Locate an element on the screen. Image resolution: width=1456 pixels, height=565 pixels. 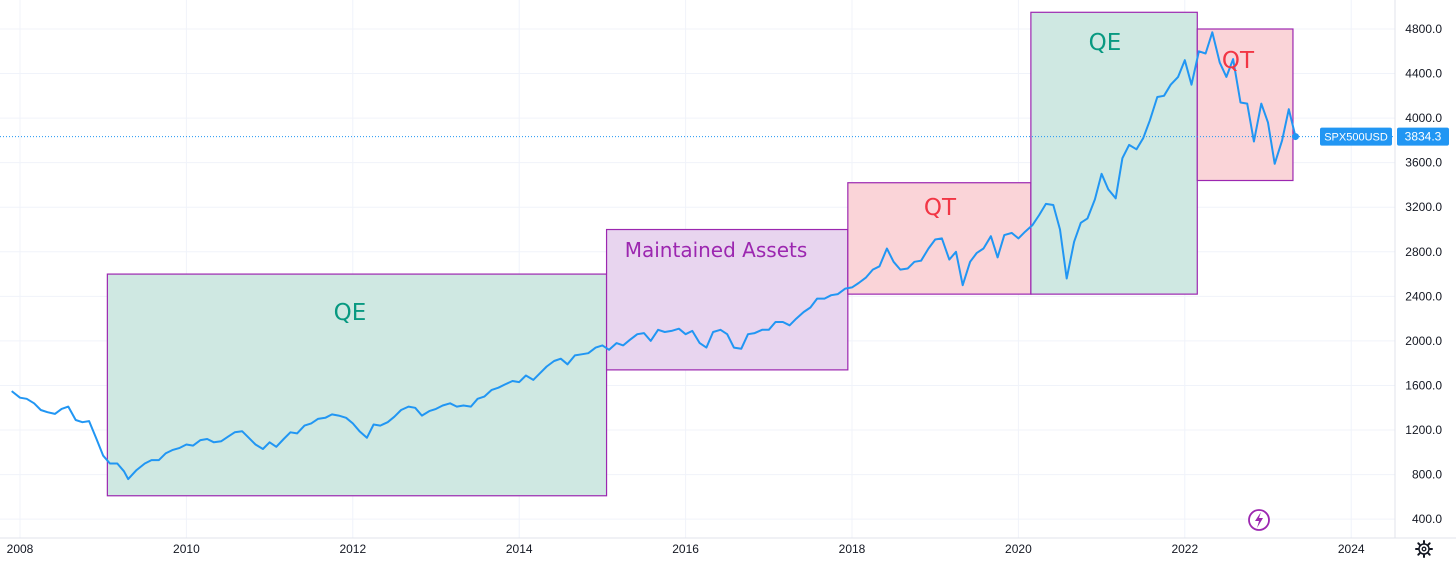
last-point is located at coordinates (1295, 137).